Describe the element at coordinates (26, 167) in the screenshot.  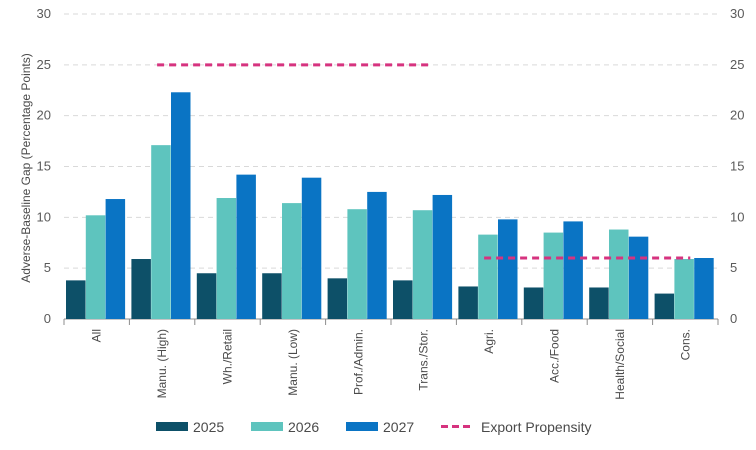
I see `y-axis-label: Adverse-Baseline Gap (Percentage Points)` at that location.